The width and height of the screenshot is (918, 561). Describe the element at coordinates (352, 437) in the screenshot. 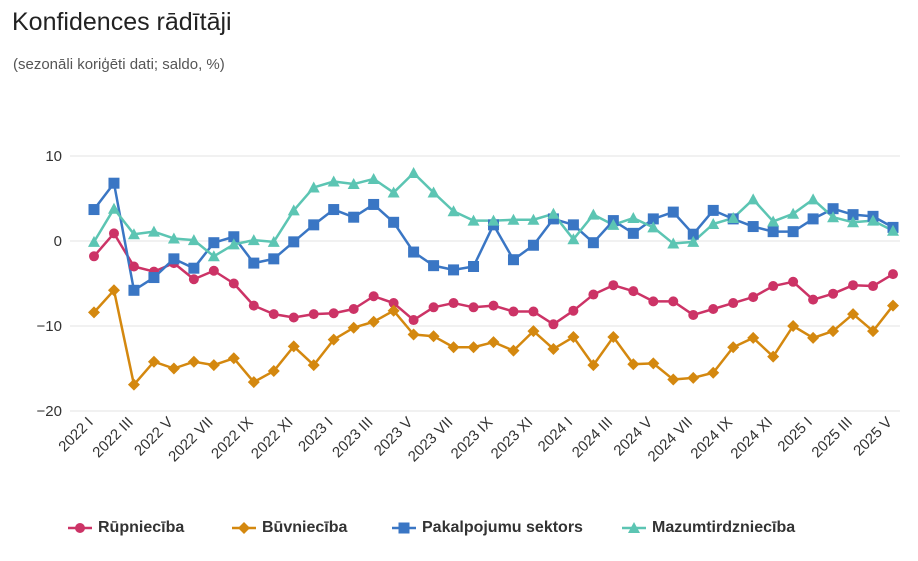

I see `x-tick-label: 2023 III` at that location.